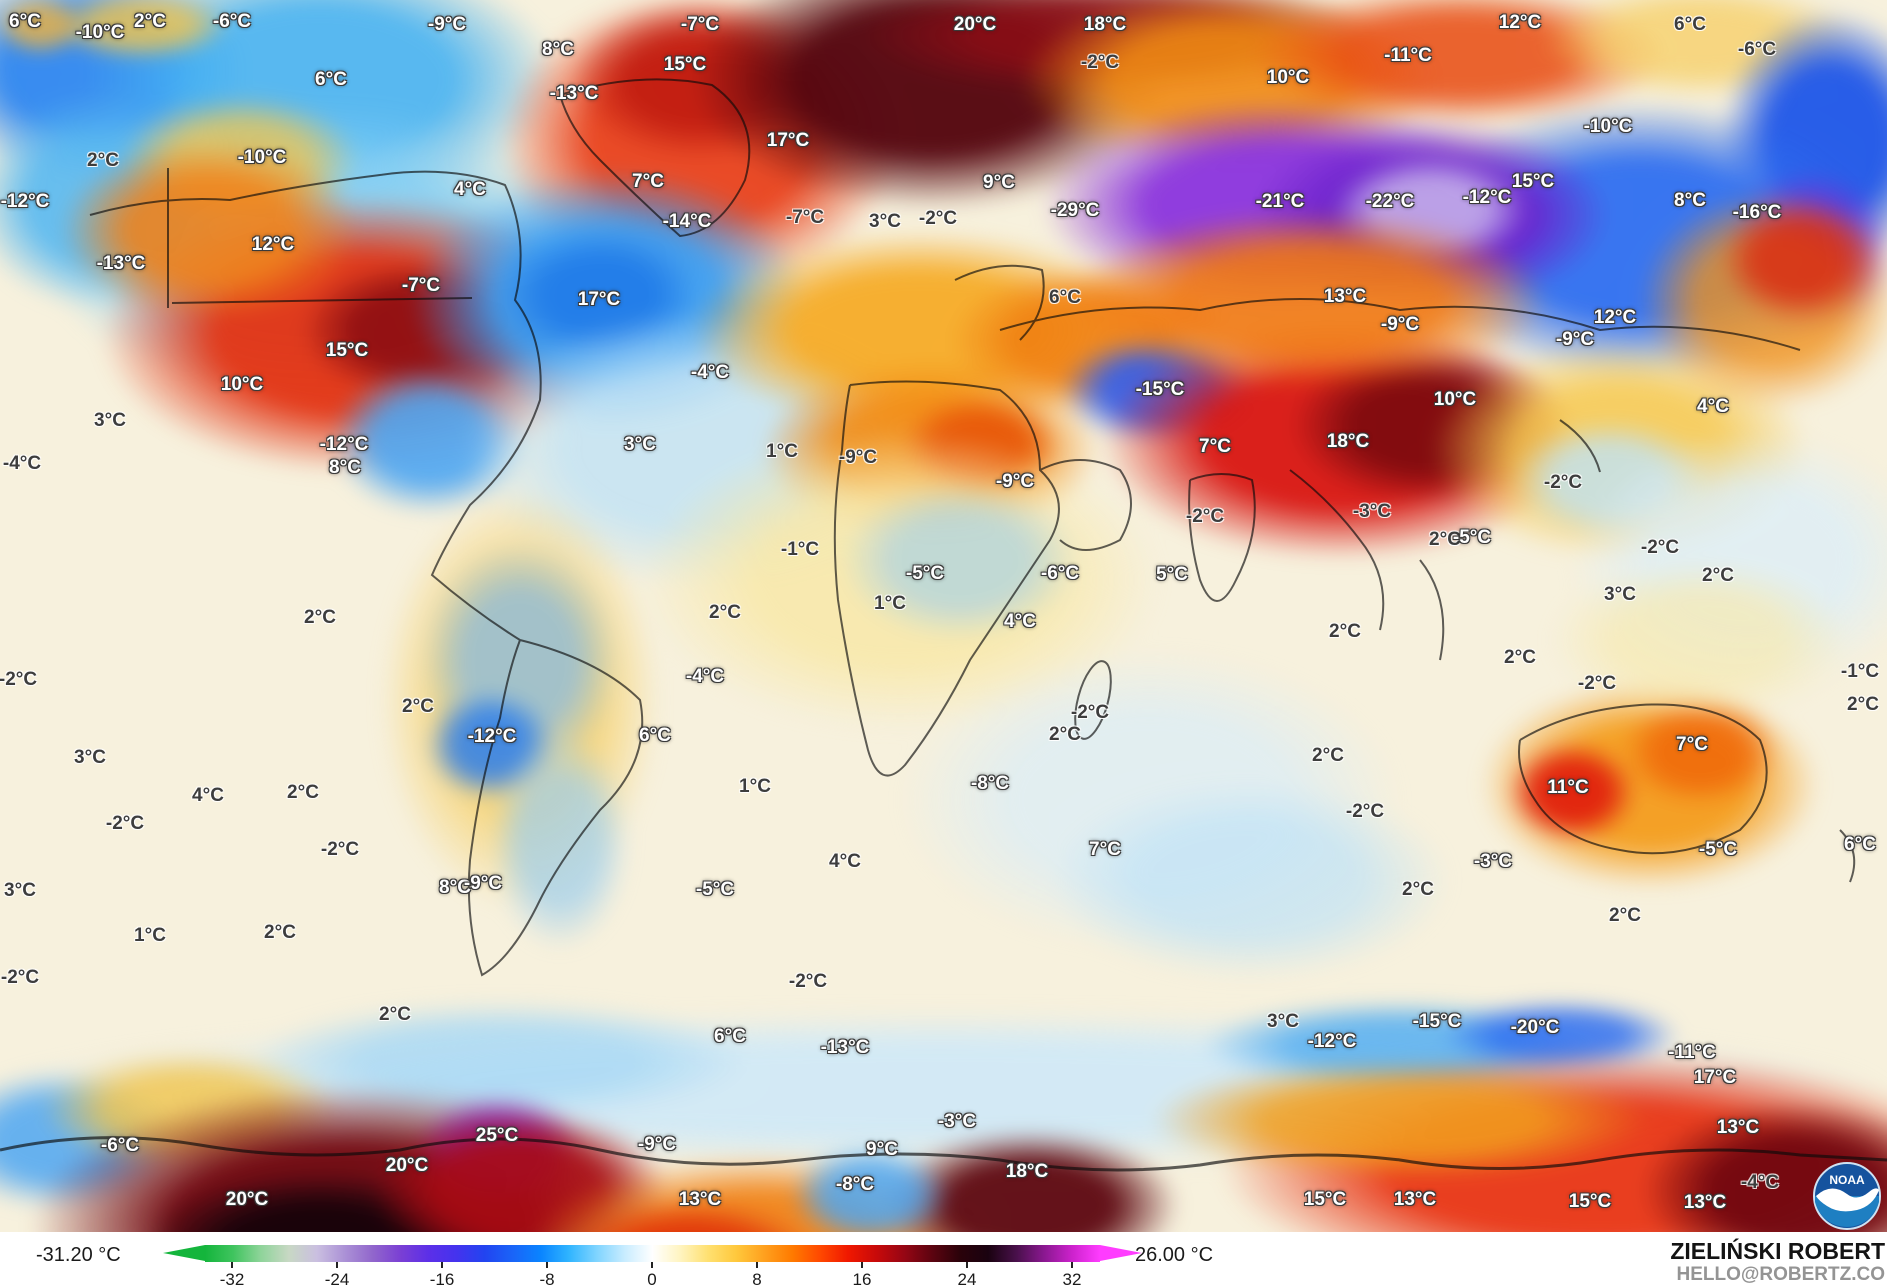 Image resolution: width=1887 pixels, height=1287 pixels. I want to click on temperature-label: 8°C, so click(558, 49).